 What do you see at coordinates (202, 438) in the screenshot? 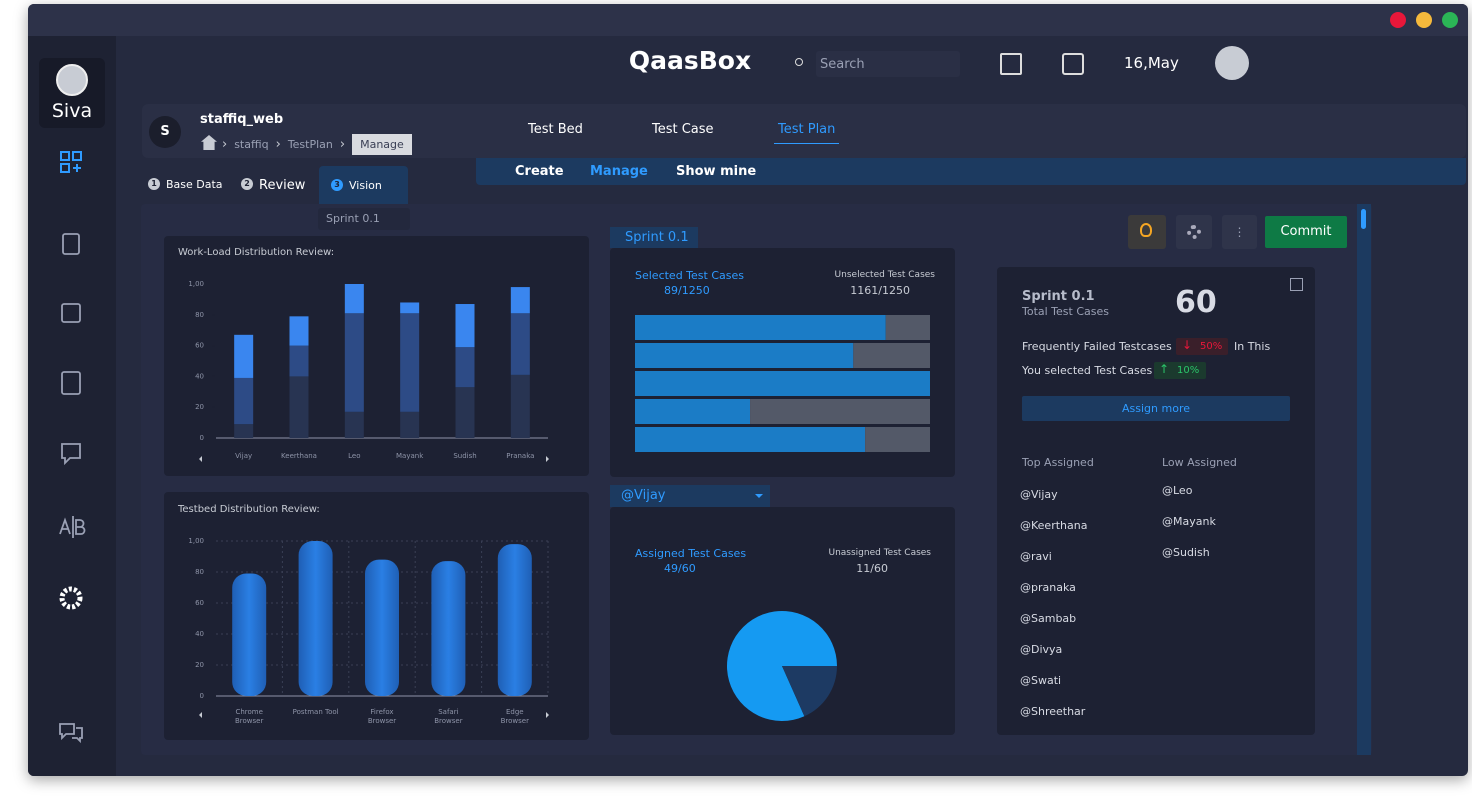
I see `y-tick-label: 0` at bounding box center [202, 438].